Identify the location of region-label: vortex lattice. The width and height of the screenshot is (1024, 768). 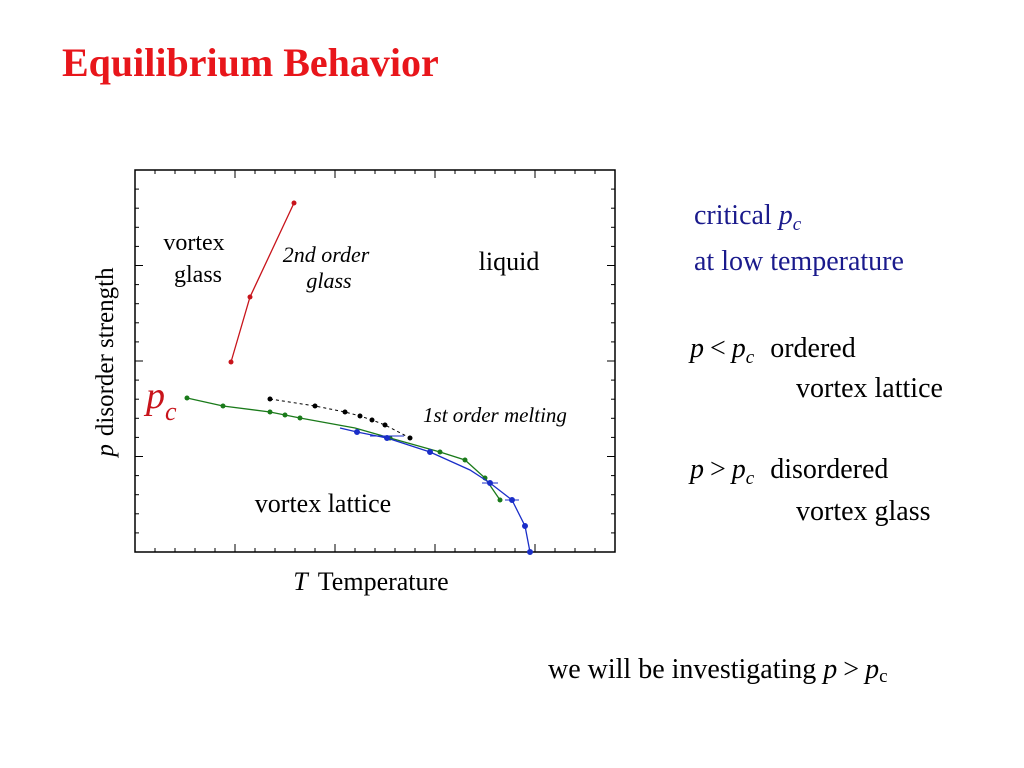
(323, 503).